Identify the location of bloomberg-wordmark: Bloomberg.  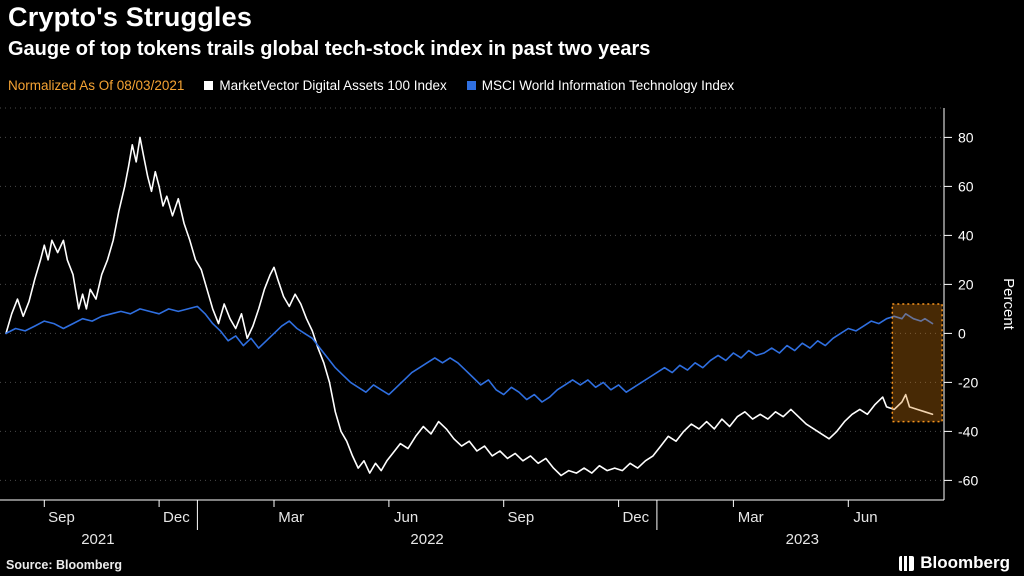
(965, 562).